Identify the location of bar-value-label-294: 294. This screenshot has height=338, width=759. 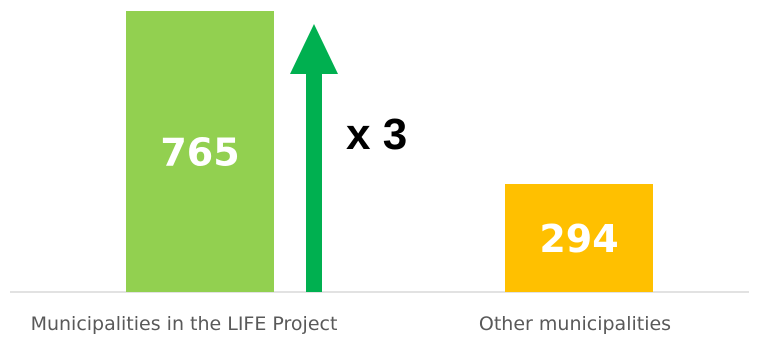
(578, 239).